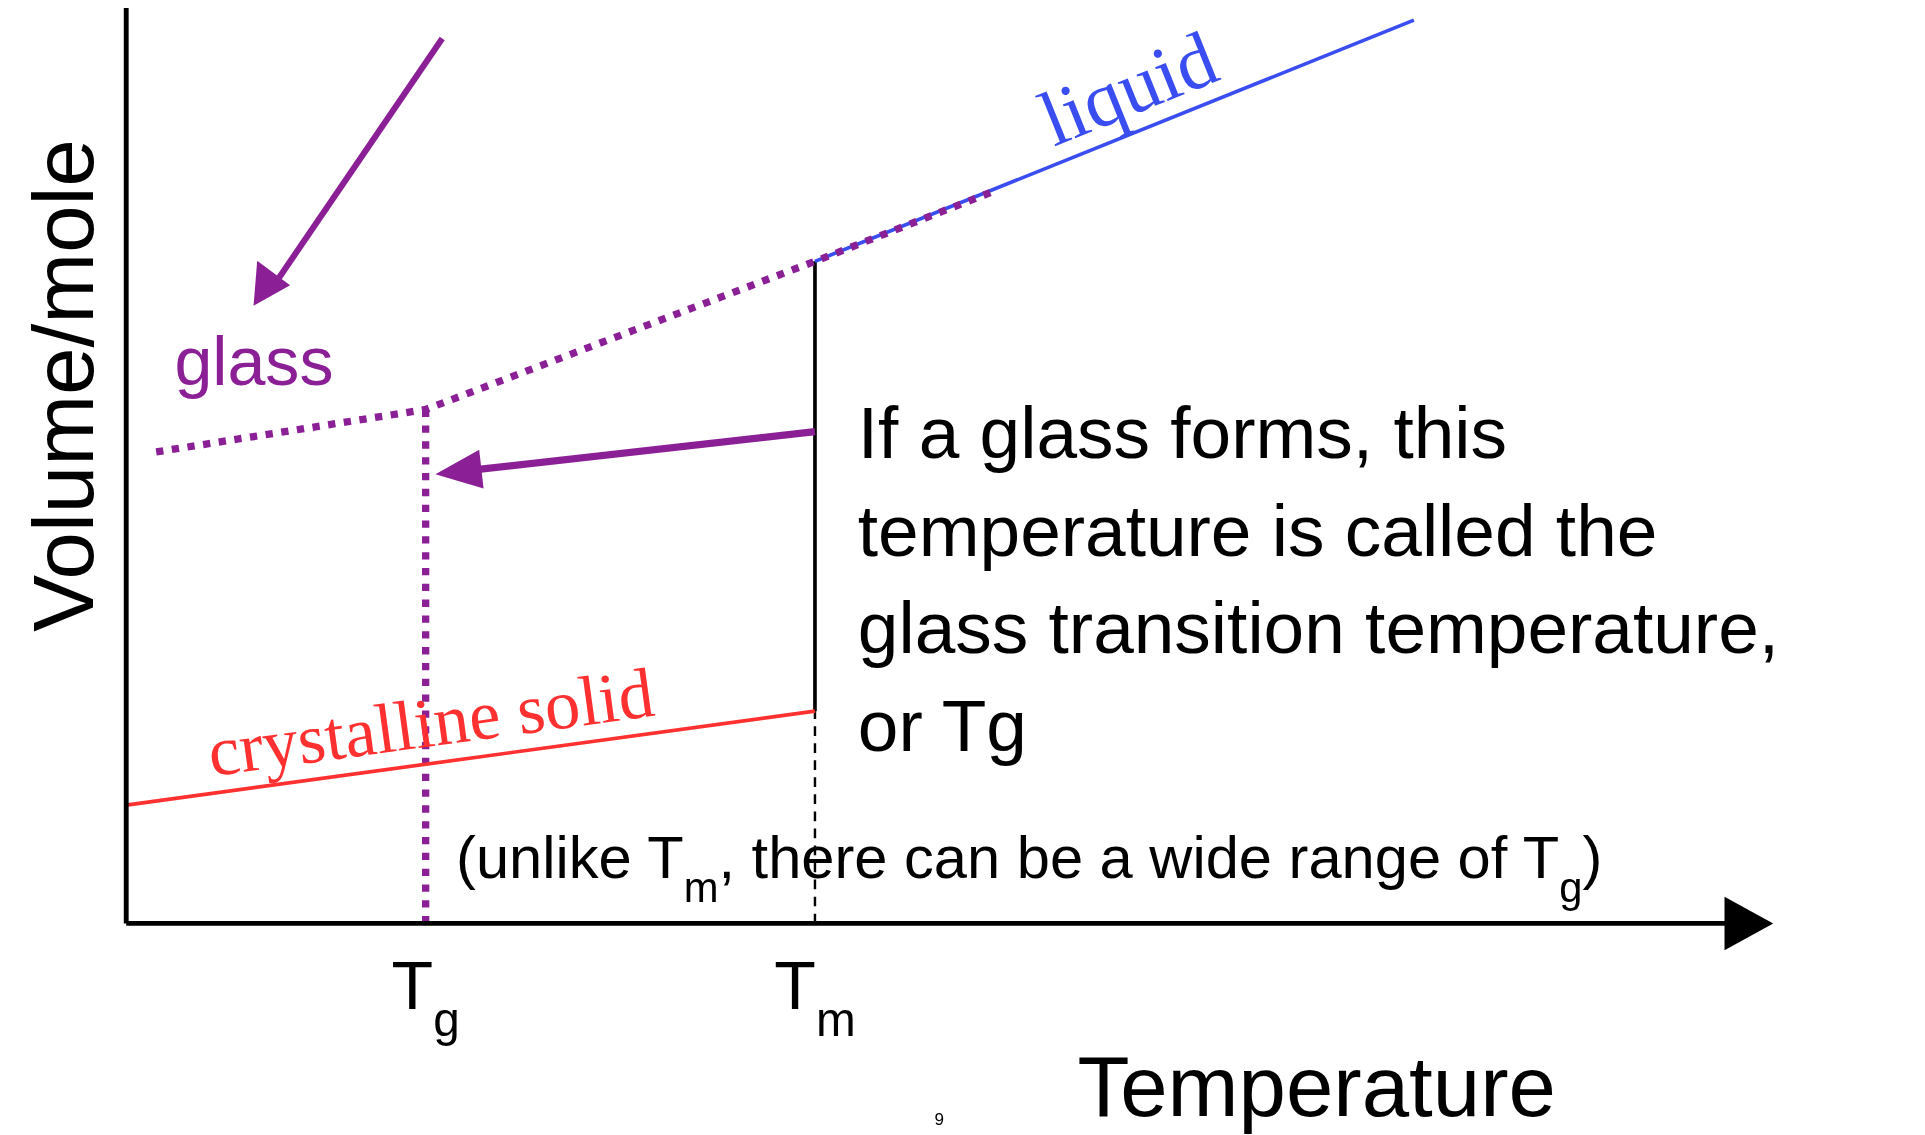  What do you see at coordinates (1029, 867) in the screenshot?
I see `annotation: (unlike T$_{m}$, there can be a wide range of T$_{g}$)` at bounding box center [1029, 867].